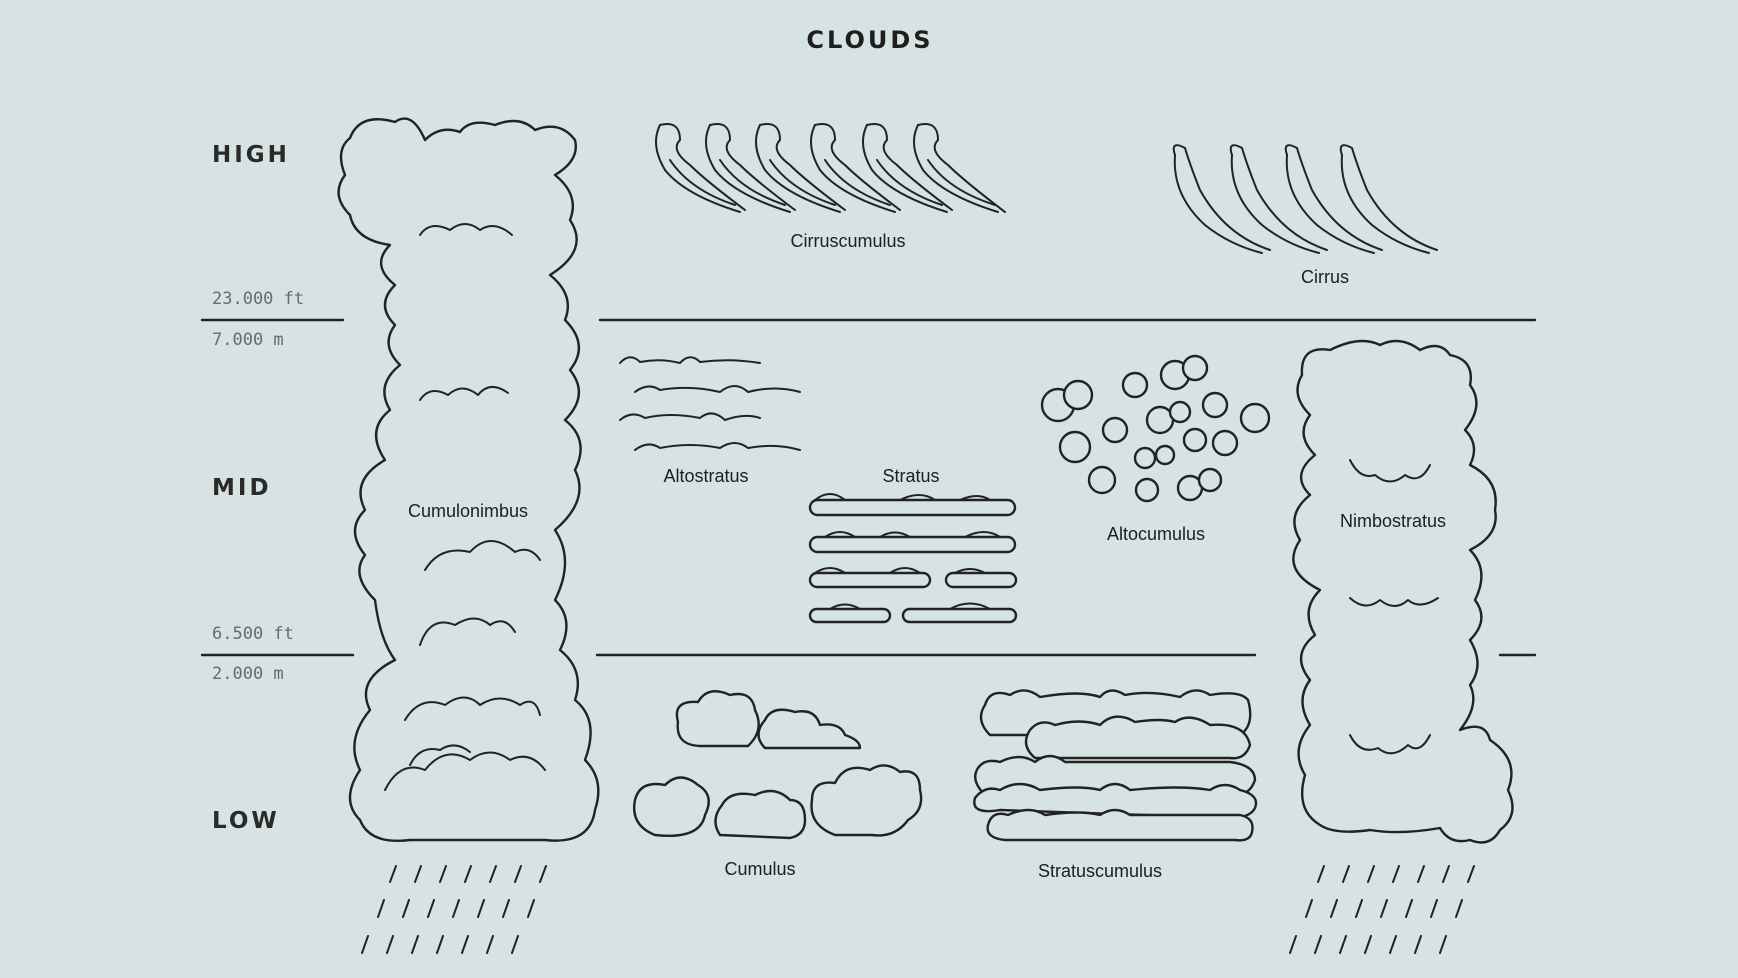 Image resolution: width=1738 pixels, height=978 pixels. Describe the element at coordinates (468, 511) in the screenshot. I see `label-cumulonimbus: Cumulonimbus` at that location.